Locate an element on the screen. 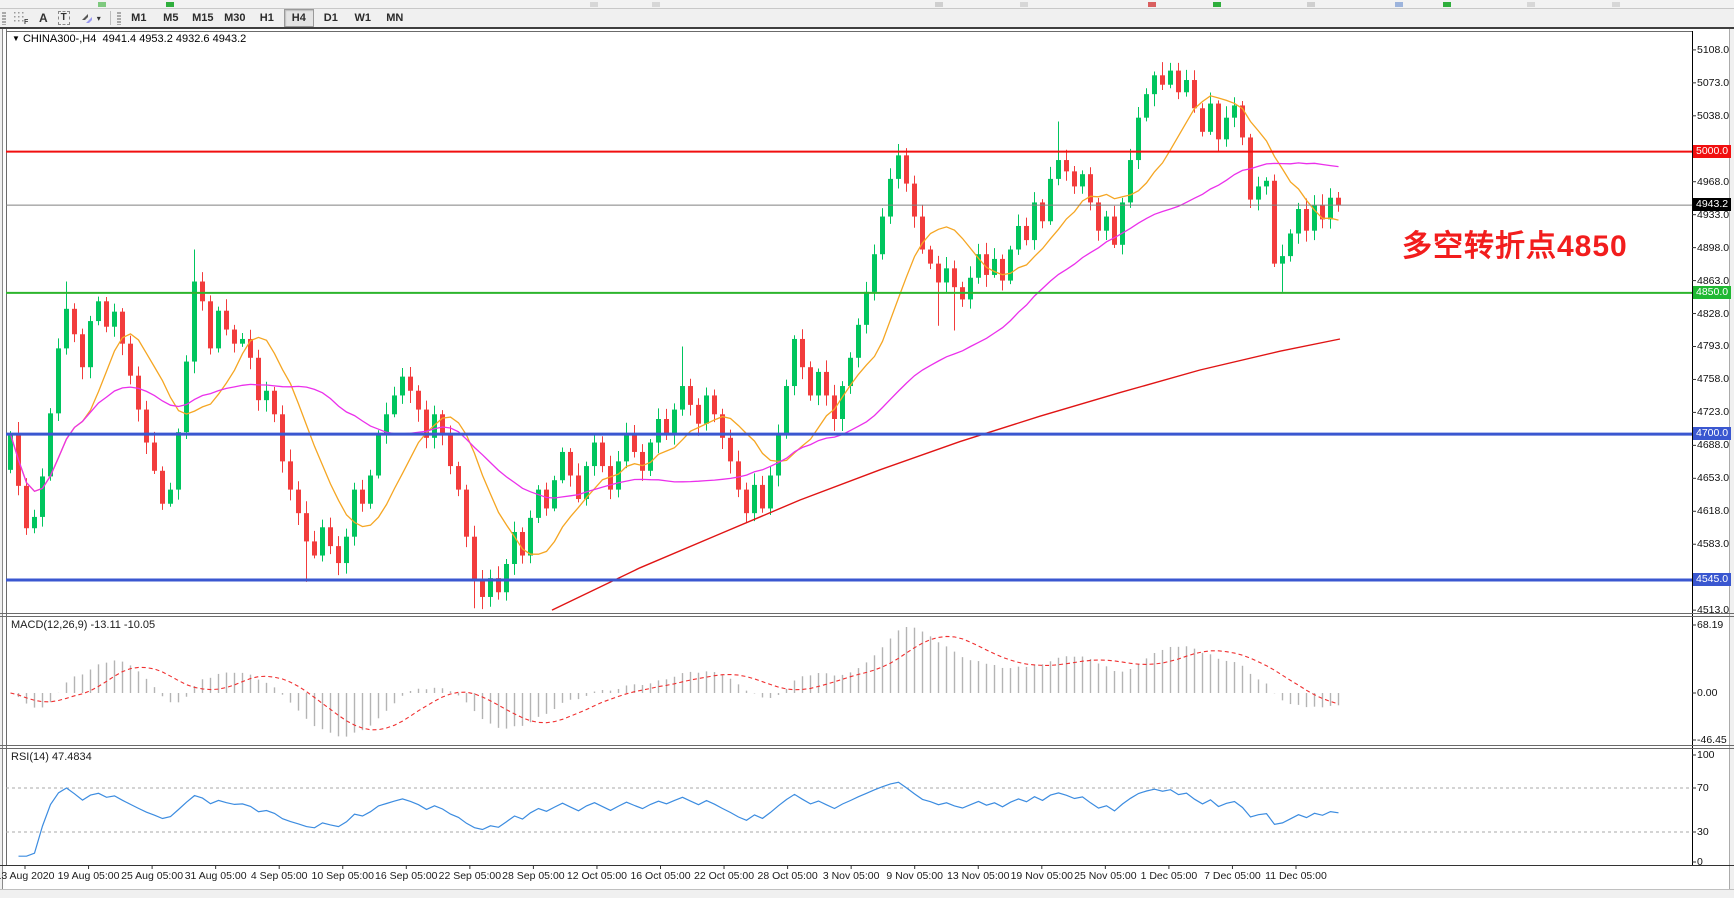 This screenshot has width=1734, height=898. price-tick-label: 4898.0 is located at coordinates (1713, 247).